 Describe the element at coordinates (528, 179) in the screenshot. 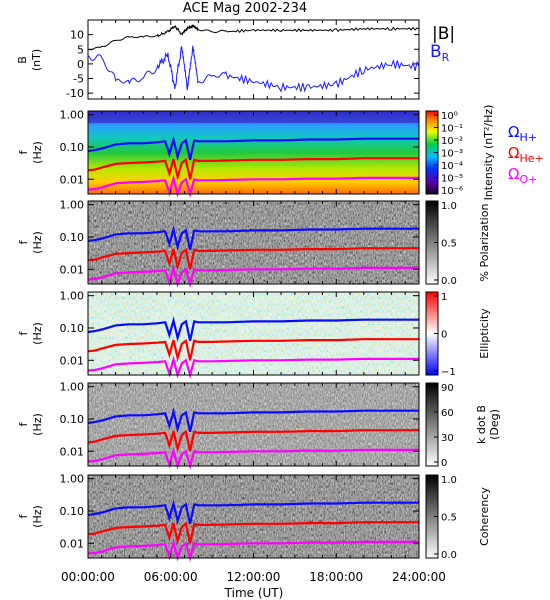

I see `legend-o-plus-sub: O+` at that location.